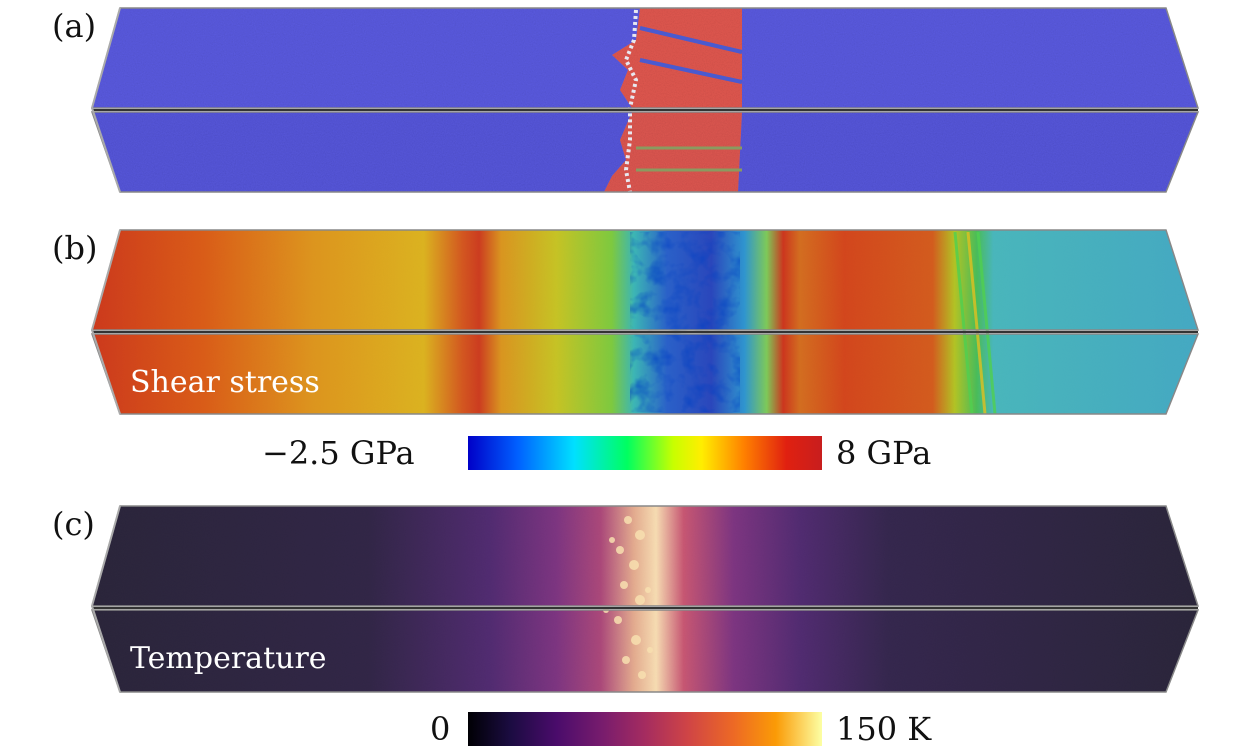  I want to click on temperature-label: Temperature, so click(228, 658).